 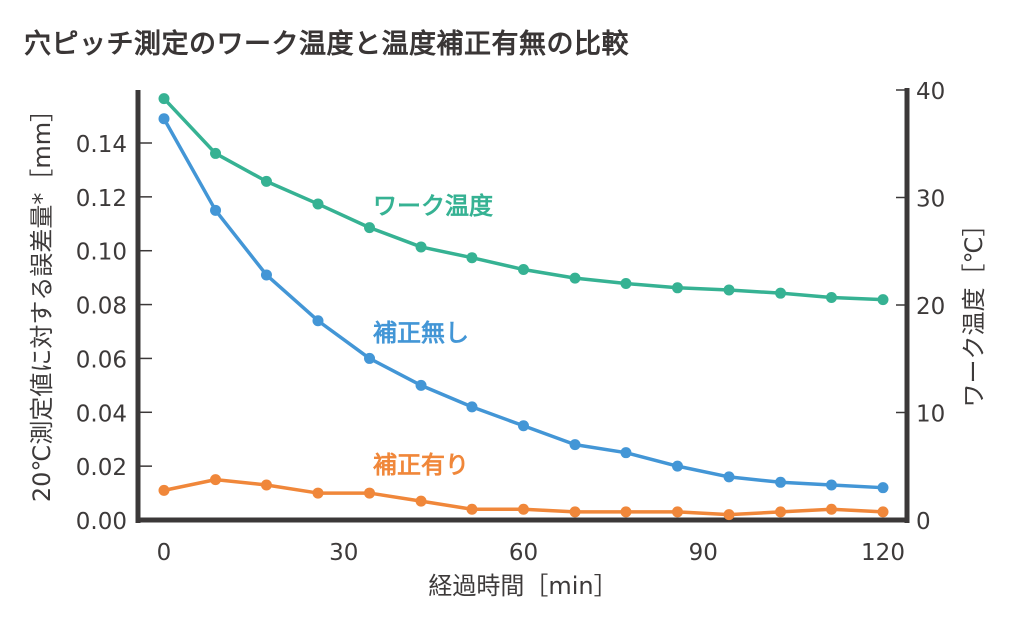 What do you see at coordinates (703, 553) in the screenshot?
I see `x-tick-label: 90` at bounding box center [703, 553].